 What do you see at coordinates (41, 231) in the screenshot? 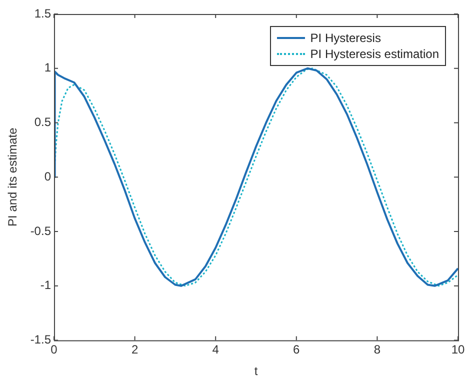
I see `y-tick-label: -0.5` at bounding box center [41, 231].